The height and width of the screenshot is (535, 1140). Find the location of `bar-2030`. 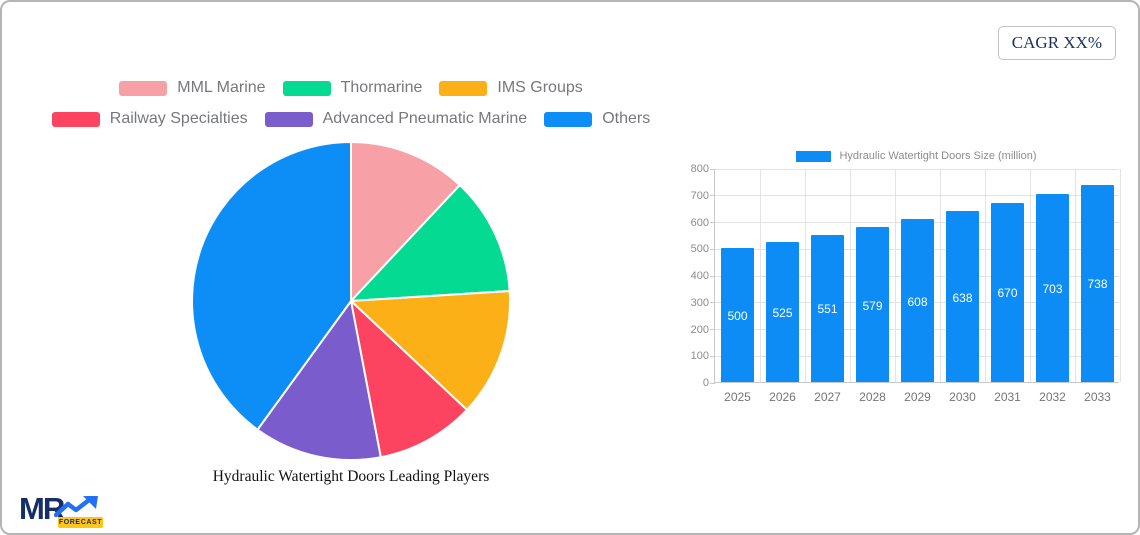

bar-2030 is located at coordinates (962, 296).